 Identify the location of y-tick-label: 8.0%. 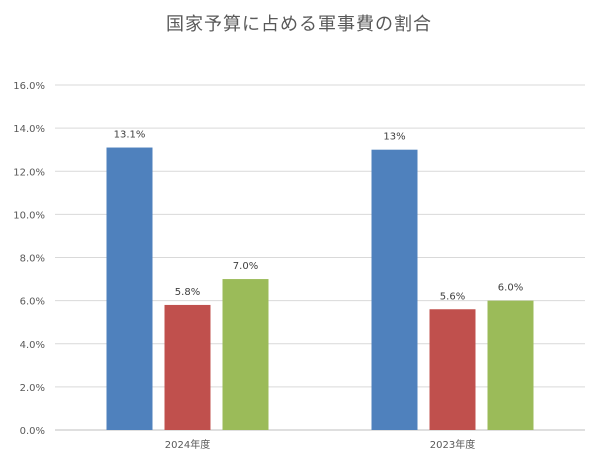
(32, 259).